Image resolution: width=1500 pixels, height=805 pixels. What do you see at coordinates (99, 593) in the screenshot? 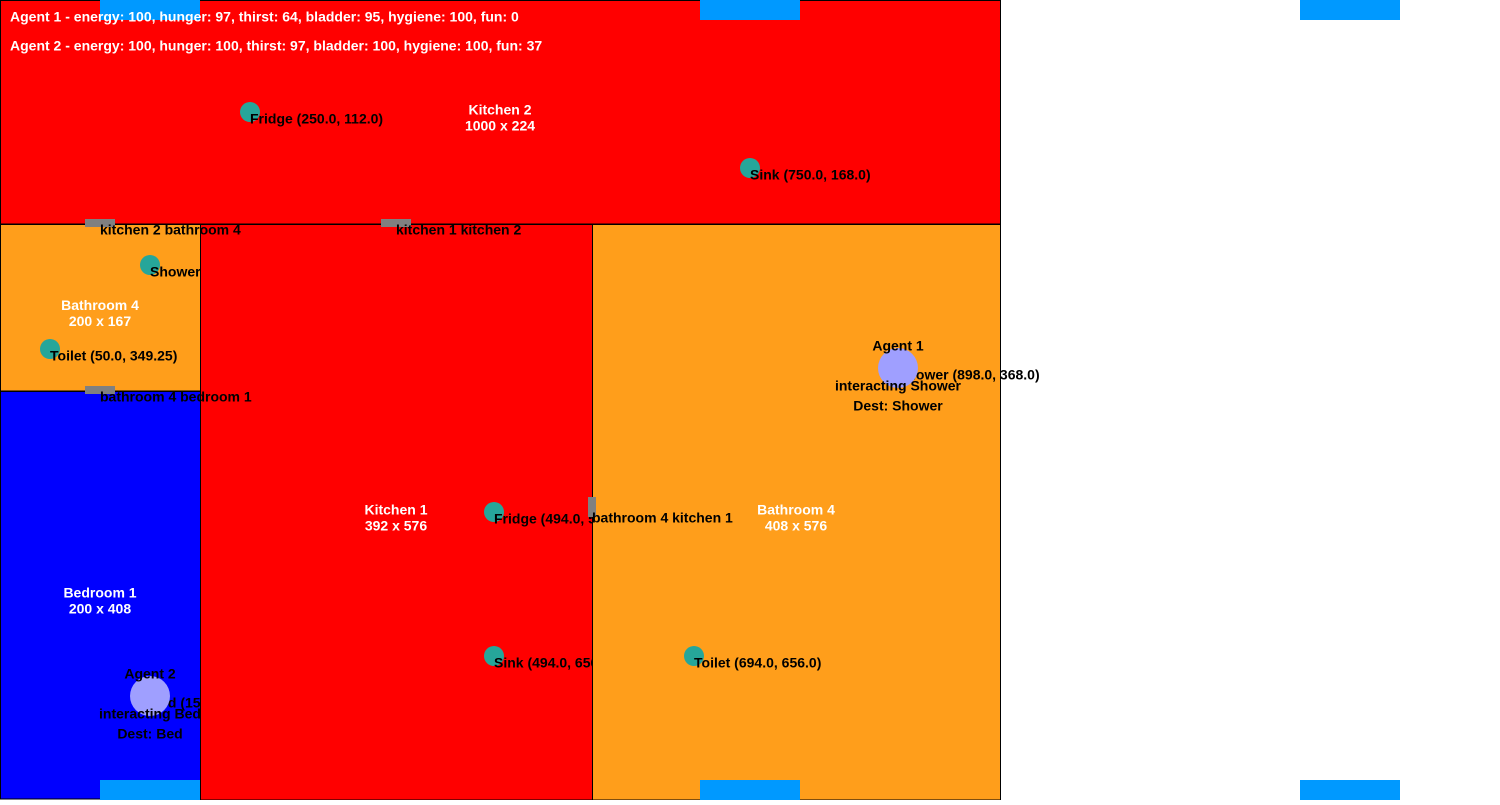
I see `room-name: Bedroom 1` at bounding box center [99, 593].